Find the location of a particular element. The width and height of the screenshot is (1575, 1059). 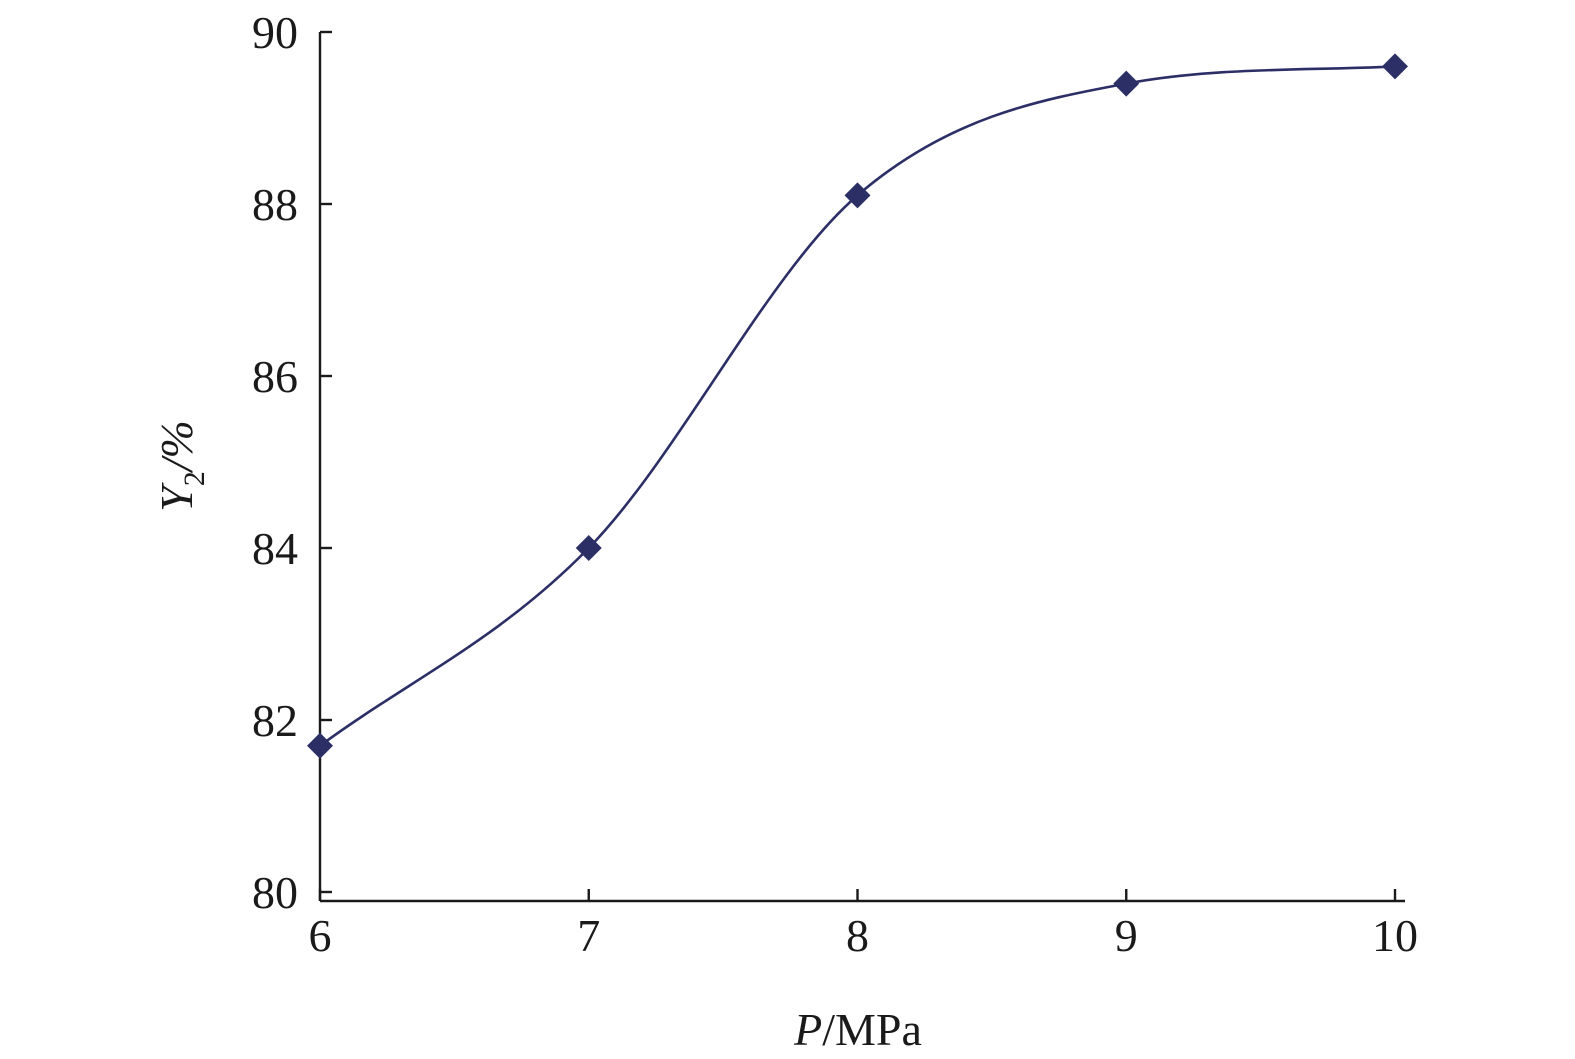

x-axis-ticks: 6 7 8 9 10 is located at coordinates (863, 925).